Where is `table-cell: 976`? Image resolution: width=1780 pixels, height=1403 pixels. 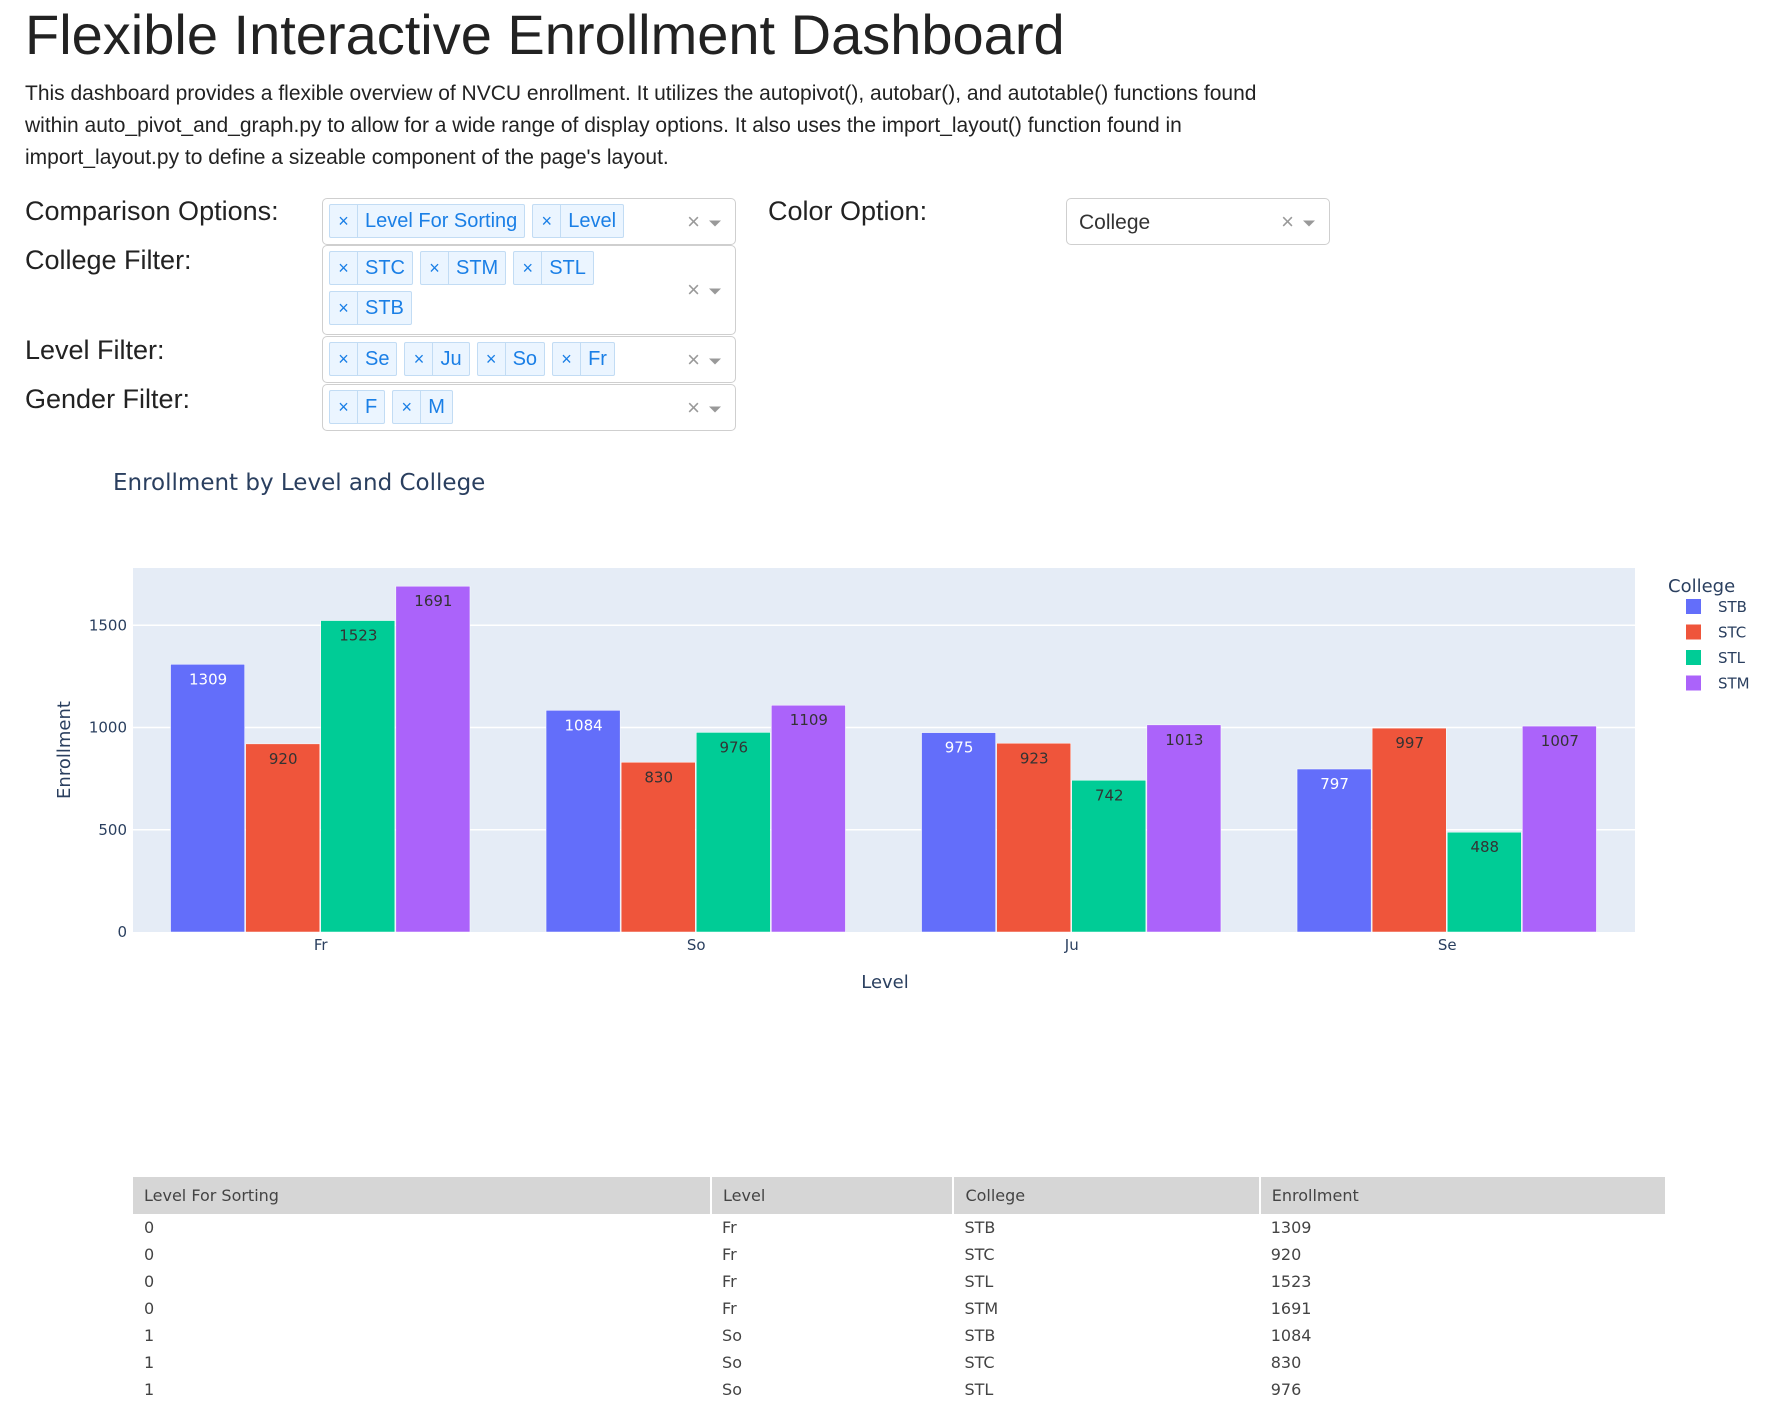
table-cell: 976 is located at coordinates (1286, 1389).